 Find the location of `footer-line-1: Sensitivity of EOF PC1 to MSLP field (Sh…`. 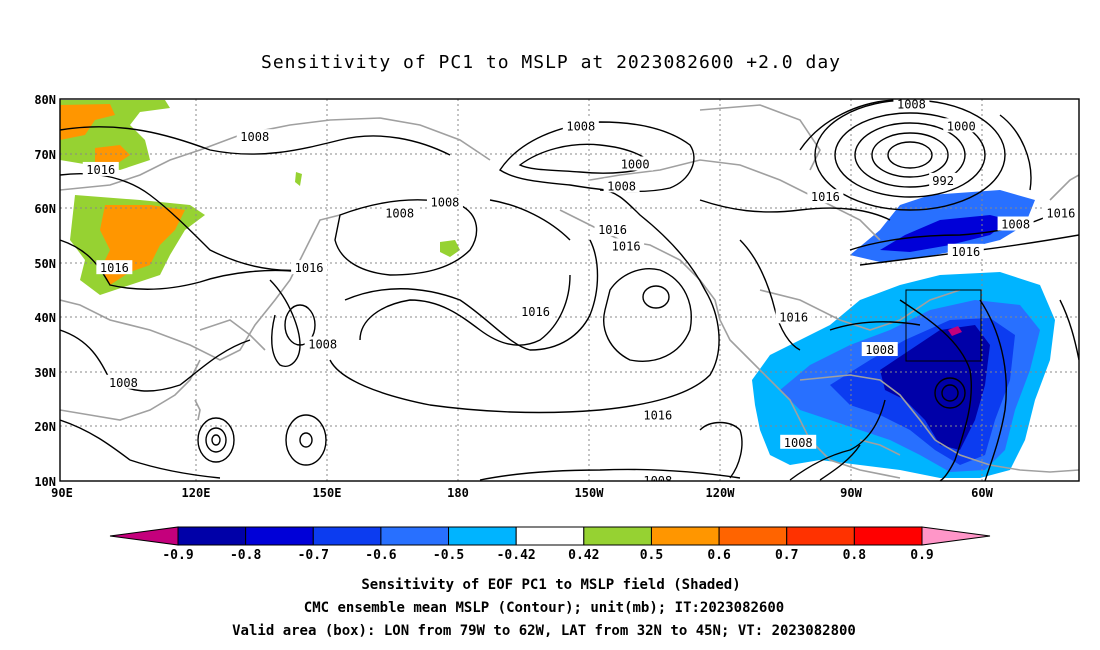

footer-line-1: Sensitivity of EOF PC1 to MSLP field (Sh… is located at coordinates (550, 585).